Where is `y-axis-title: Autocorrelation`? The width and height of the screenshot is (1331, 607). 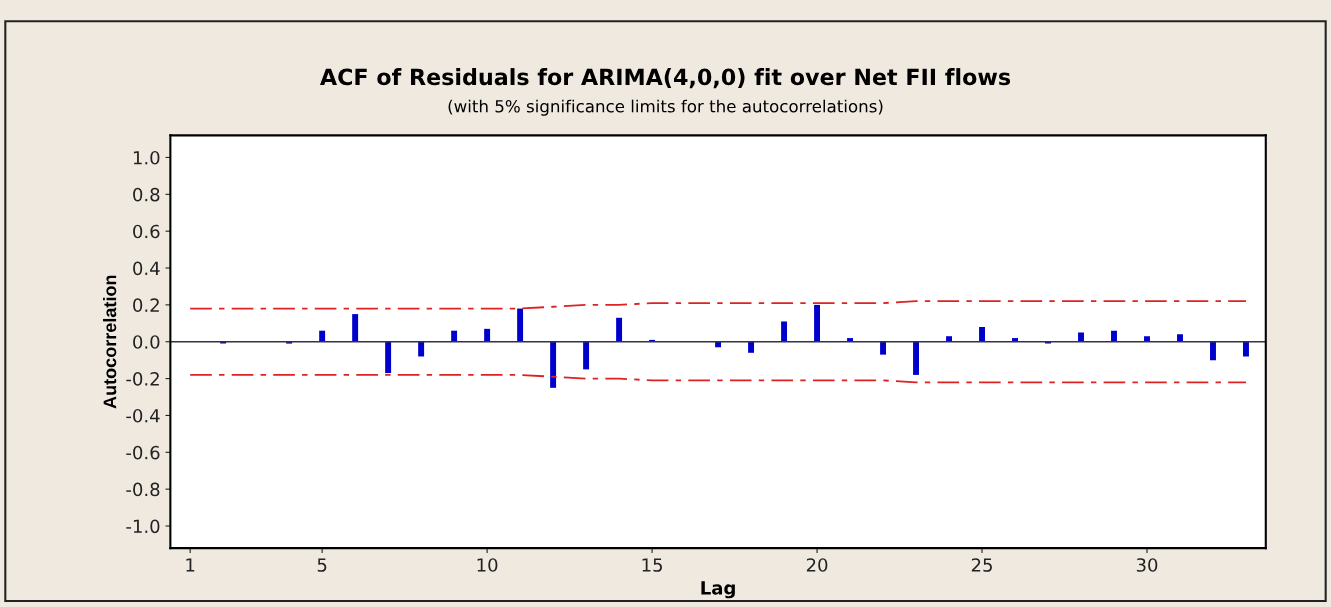 y-axis-title: Autocorrelation is located at coordinates (110, 342).